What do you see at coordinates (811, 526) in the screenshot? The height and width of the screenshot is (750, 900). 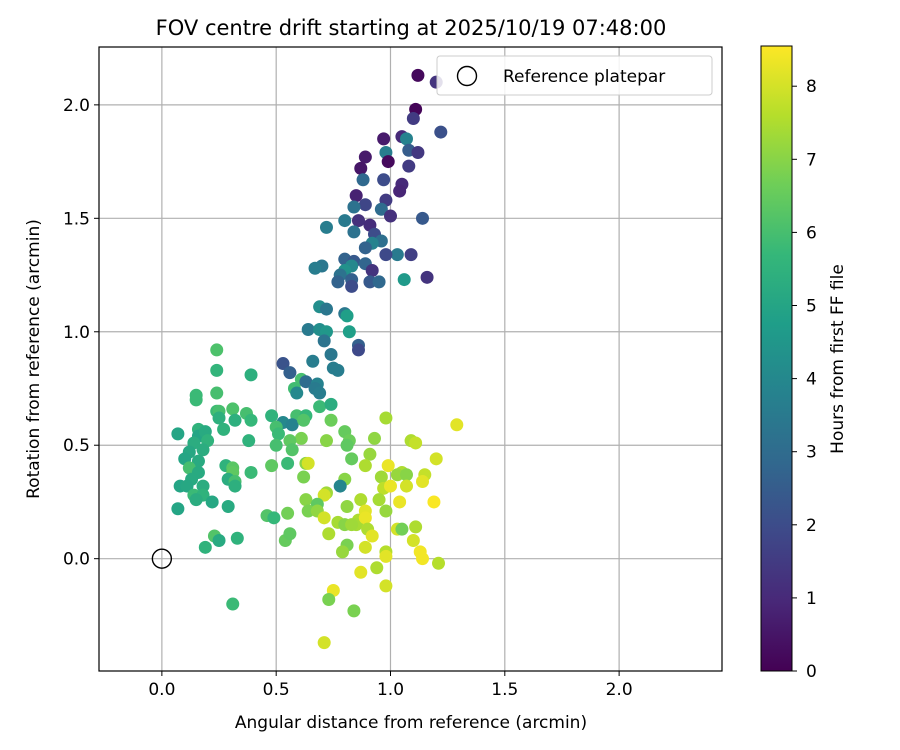 I see `colorbar-tick-label: 2` at bounding box center [811, 526].